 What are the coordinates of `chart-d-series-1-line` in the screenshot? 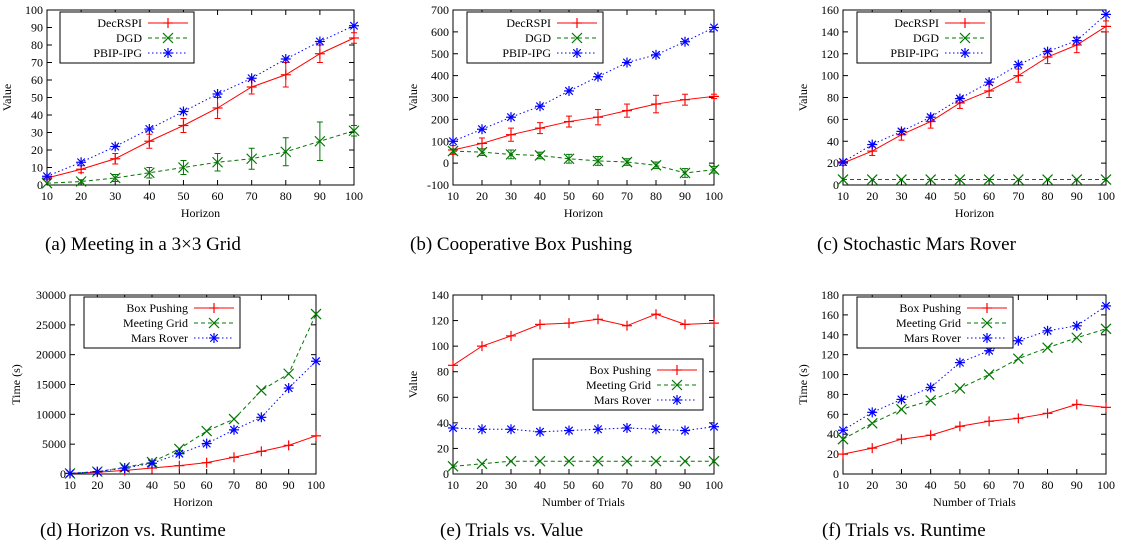 It's located at (193, 393).